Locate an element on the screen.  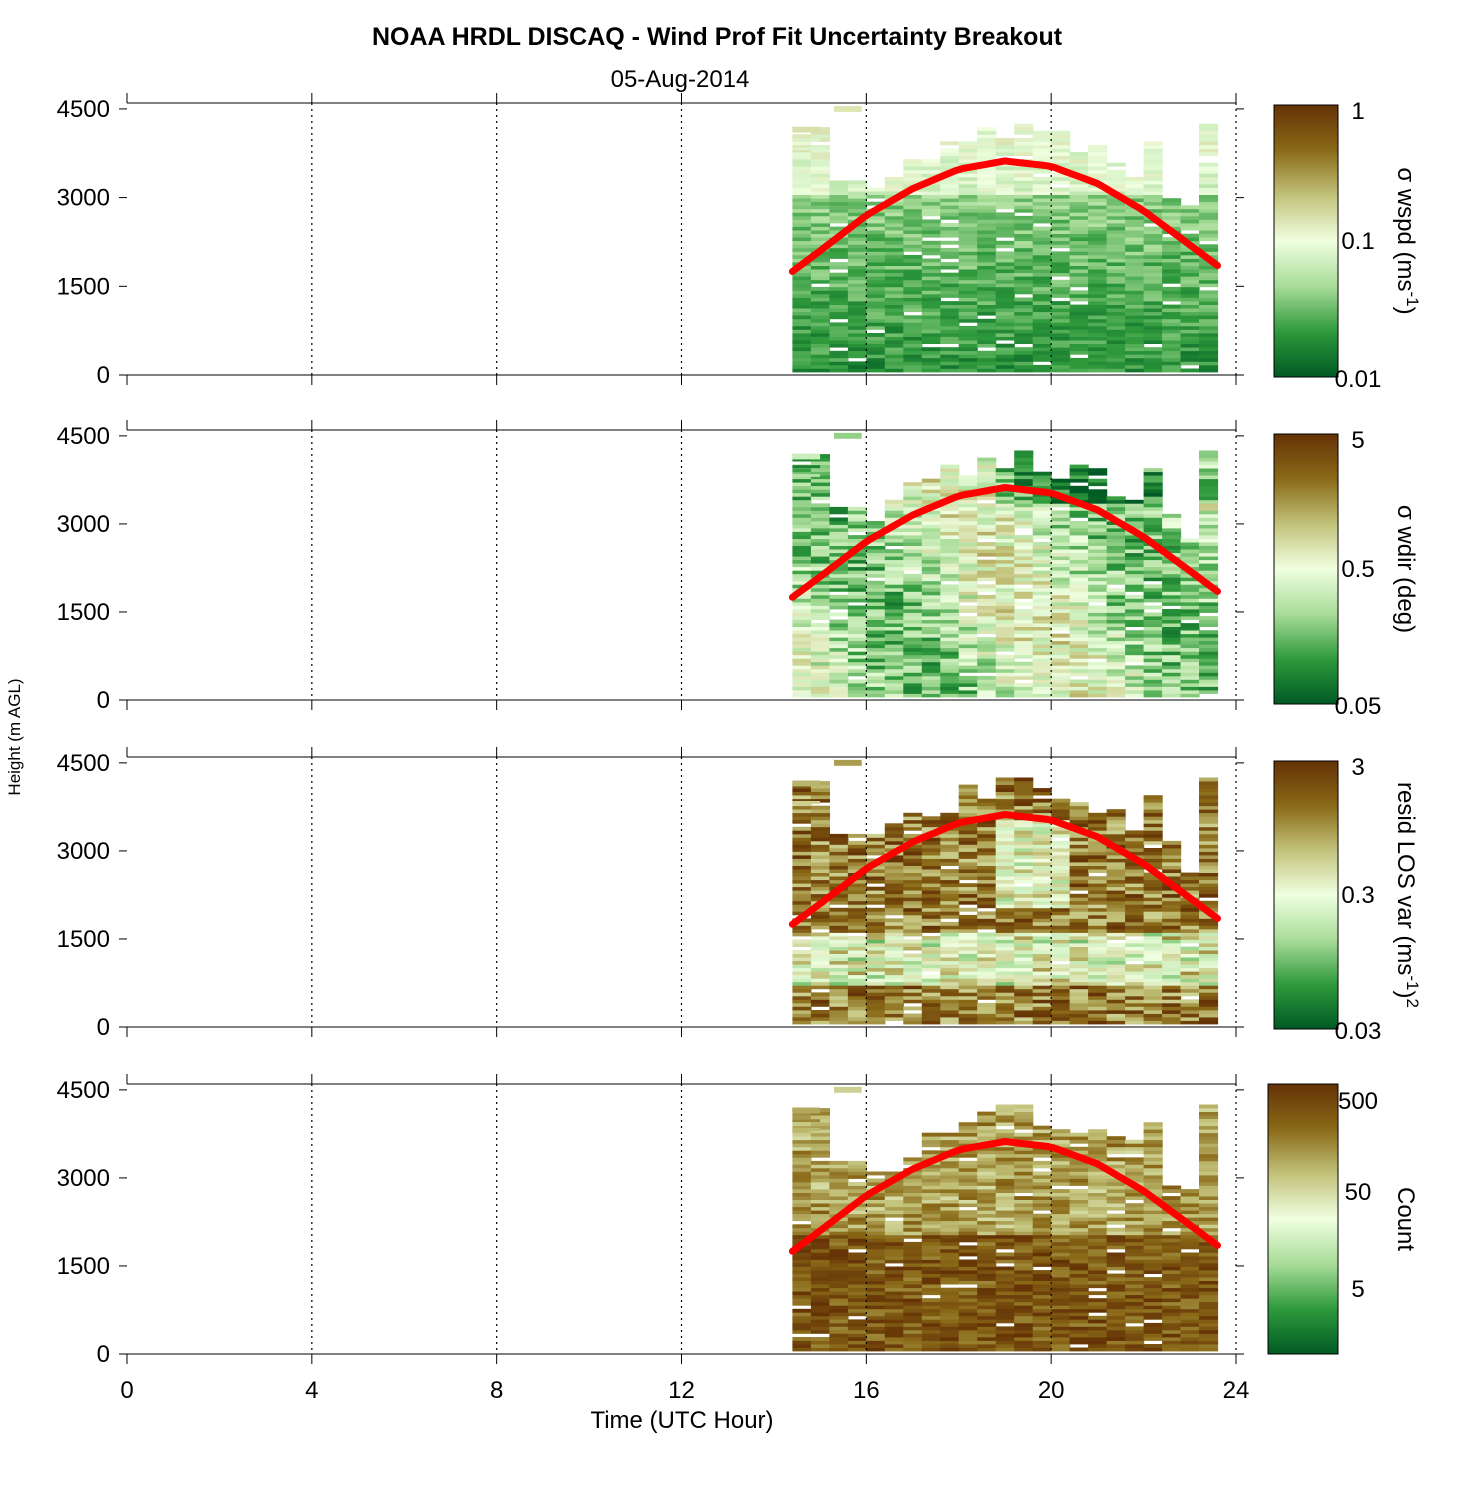
colorbar-tick-label: 0.03 is located at coordinates (1358, 1031).